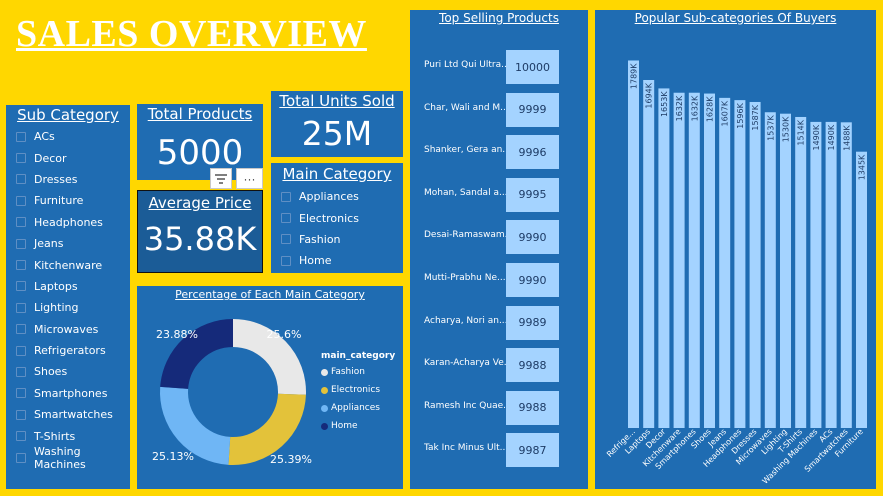 The image size is (883, 496). What do you see at coordinates (358, 408) in the screenshot?
I see `legend-item-appliances: Appliances` at bounding box center [358, 408].